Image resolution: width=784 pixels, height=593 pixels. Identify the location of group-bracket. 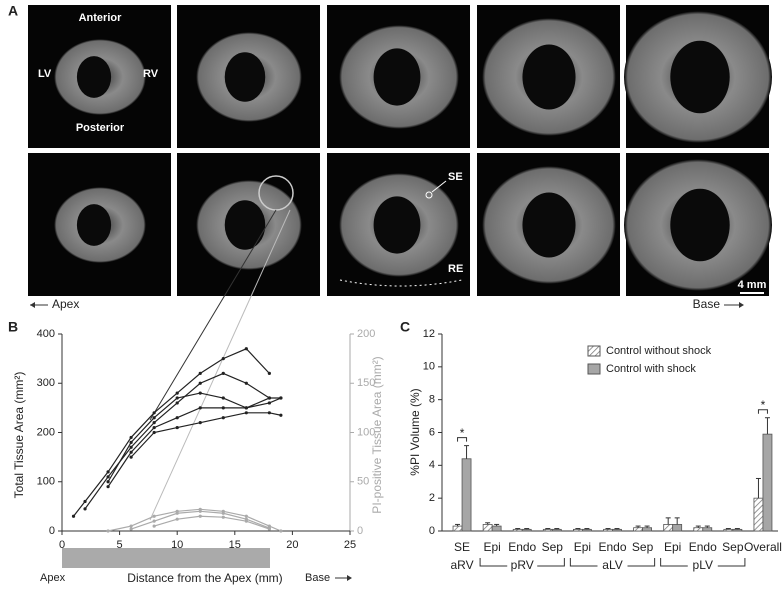
(612, 562).